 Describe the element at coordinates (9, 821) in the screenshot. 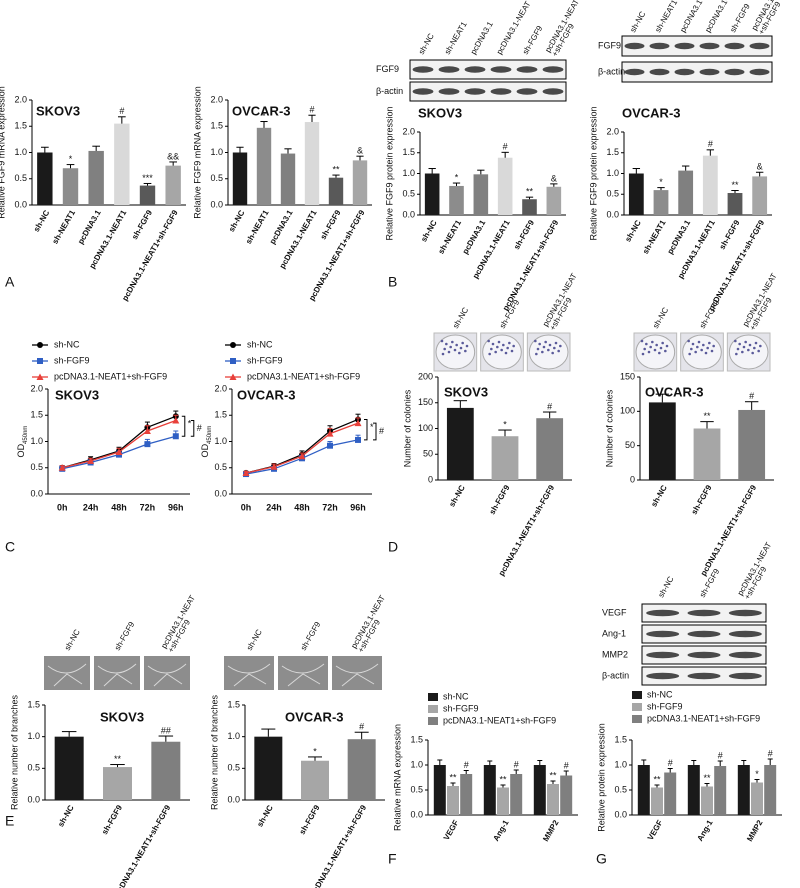

I see `panel-label: E` at that location.